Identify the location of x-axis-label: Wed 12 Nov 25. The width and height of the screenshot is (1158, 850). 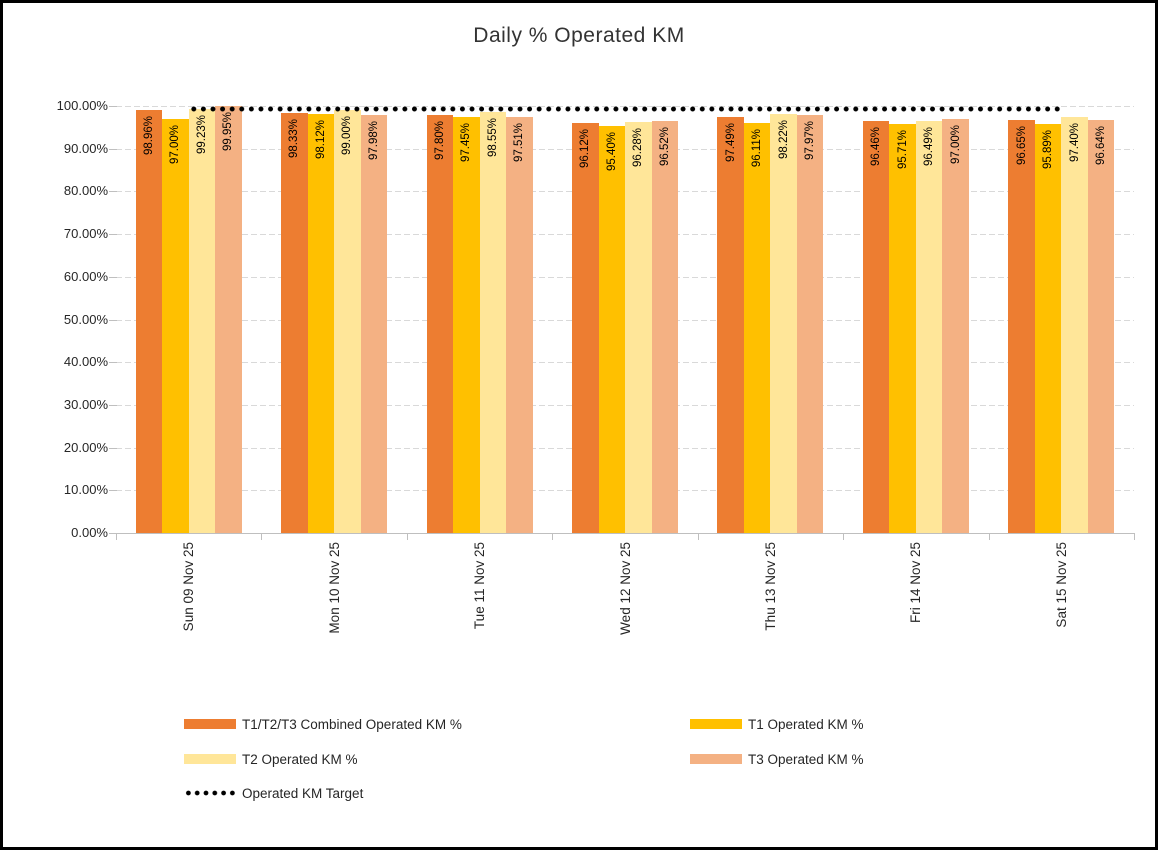
(625, 602).